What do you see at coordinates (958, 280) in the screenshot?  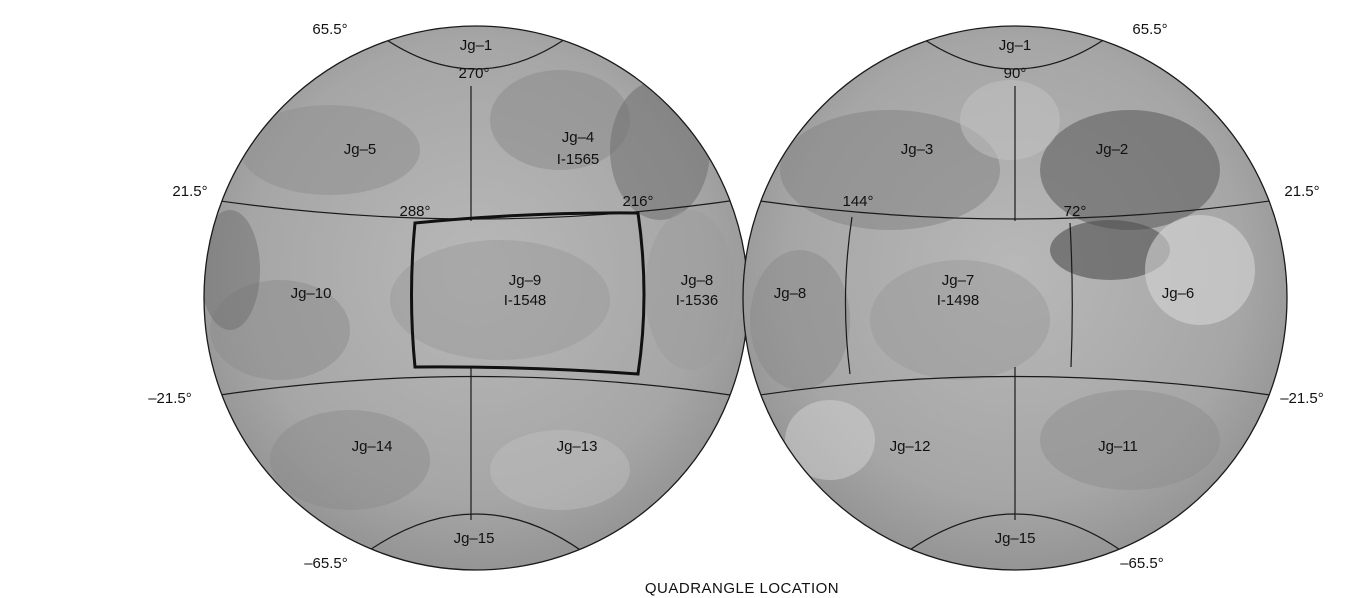 I see `right-jg7-label: Jg–7` at bounding box center [958, 280].